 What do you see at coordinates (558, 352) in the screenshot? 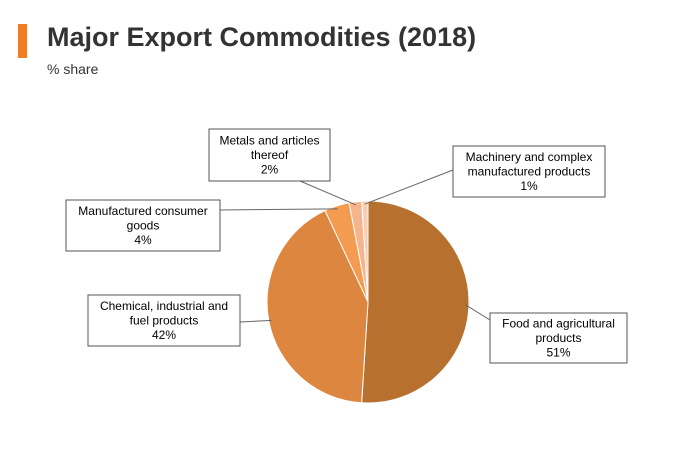
I see `callout-percent: 51%` at bounding box center [558, 352].